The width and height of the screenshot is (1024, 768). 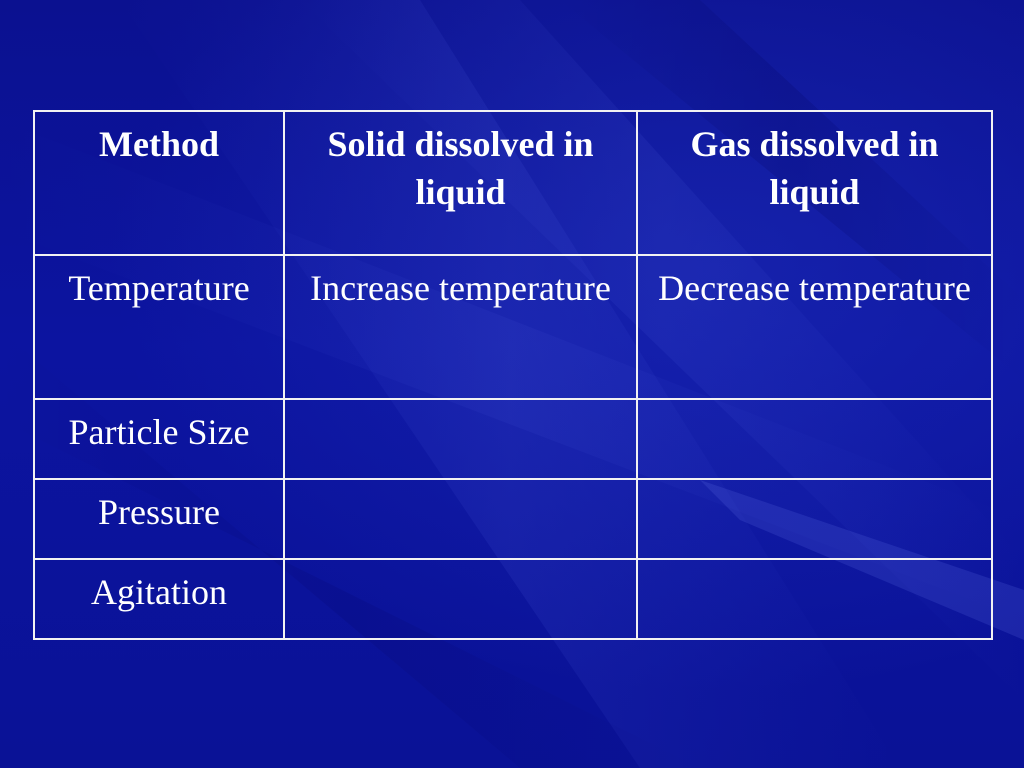 What do you see at coordinates (460, 288) in the screenshot?
I see `solid-value-temperature: Increase temperature` at bounding box center [460, 288].